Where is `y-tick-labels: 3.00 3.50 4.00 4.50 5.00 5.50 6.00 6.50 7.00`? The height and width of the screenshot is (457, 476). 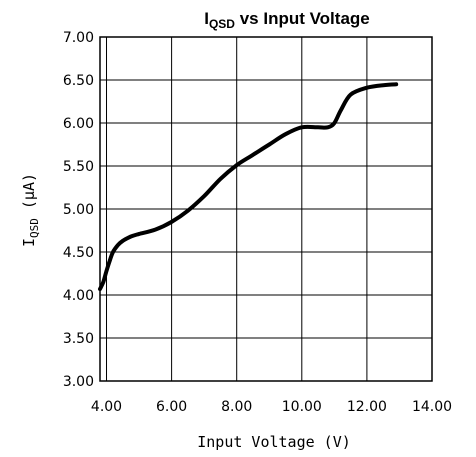
y-tick-labels: 3.00 3.50 4.00 4.50 5.00 5.50 6.00 6.50 7.00 is located at coordinates (78, 210).